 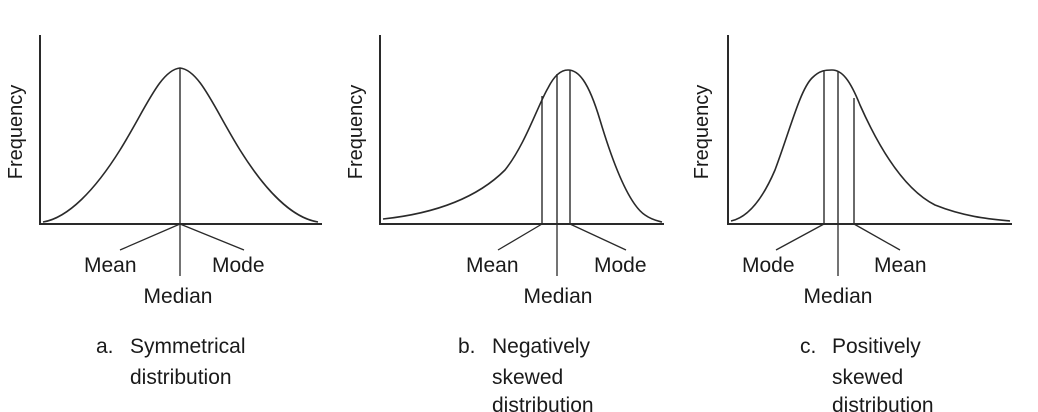 What do you see at coordinates (876, 346) in the screenshot?
I see `caption-line: Positively` at bounding box center [876, 346].